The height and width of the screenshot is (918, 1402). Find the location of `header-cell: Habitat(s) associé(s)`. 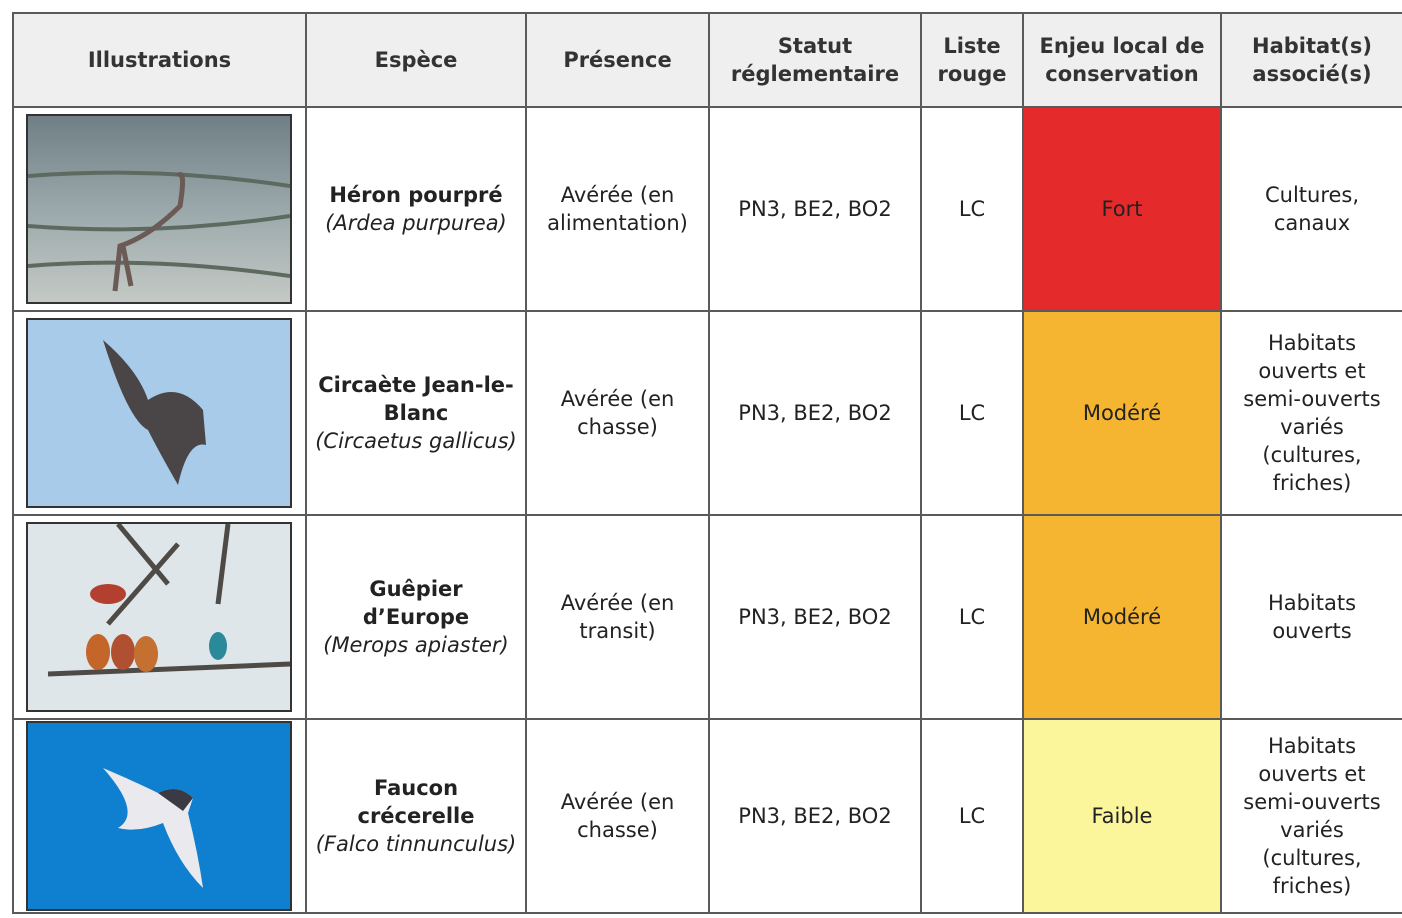

header-cell: Habitat(s) associé(s) is located at coordinates (1311, 60).